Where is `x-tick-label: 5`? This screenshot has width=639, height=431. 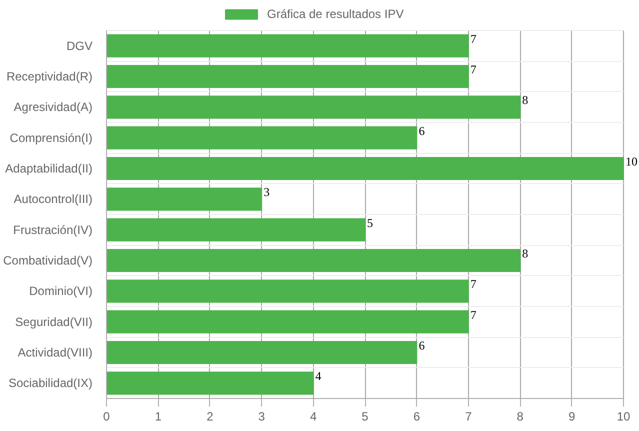 x-tick-label: 5 is located at coordinates (365, 417).